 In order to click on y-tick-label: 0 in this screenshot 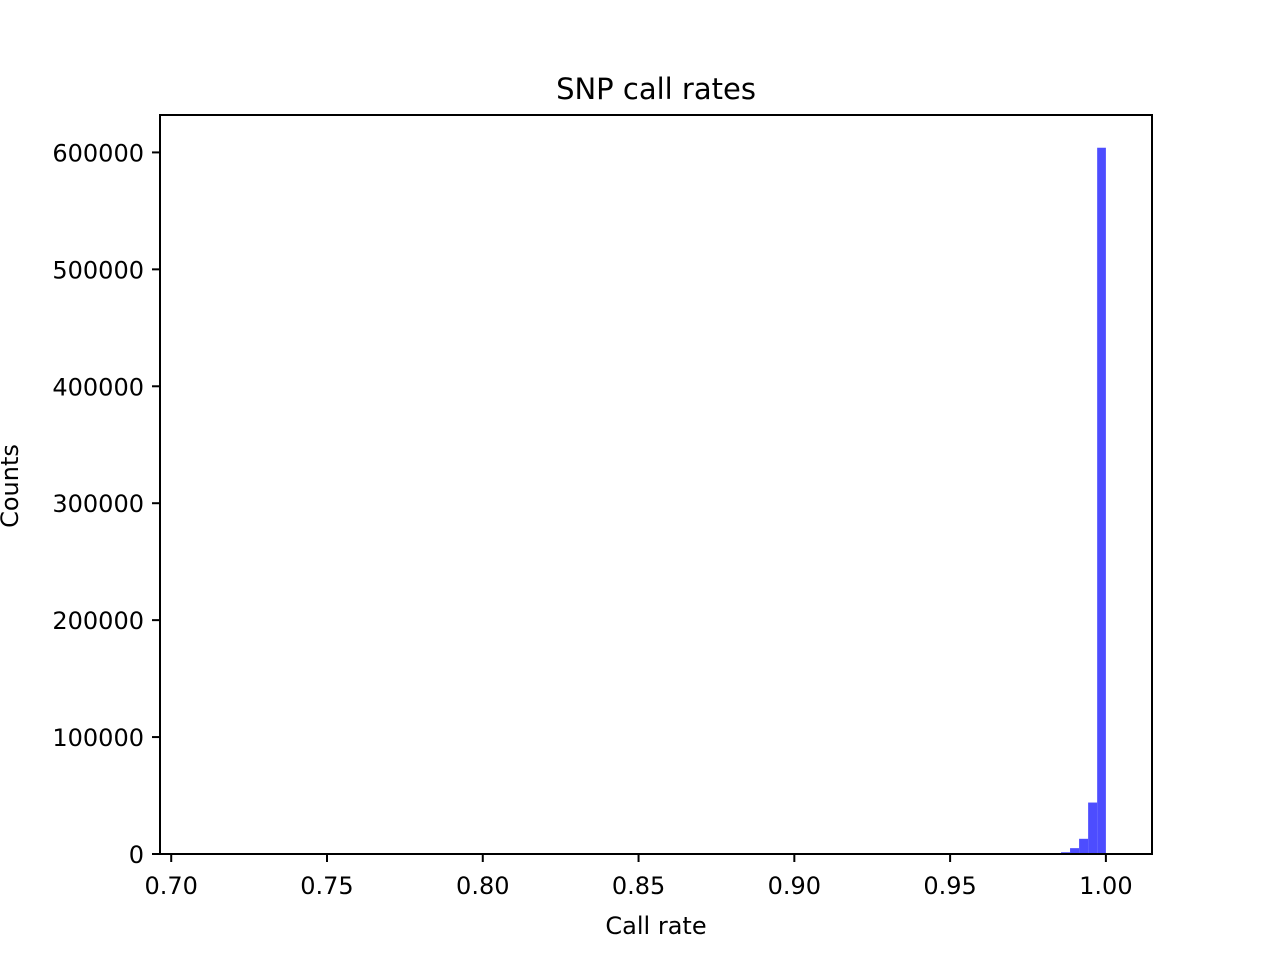, I will do `click(136, 855)`.